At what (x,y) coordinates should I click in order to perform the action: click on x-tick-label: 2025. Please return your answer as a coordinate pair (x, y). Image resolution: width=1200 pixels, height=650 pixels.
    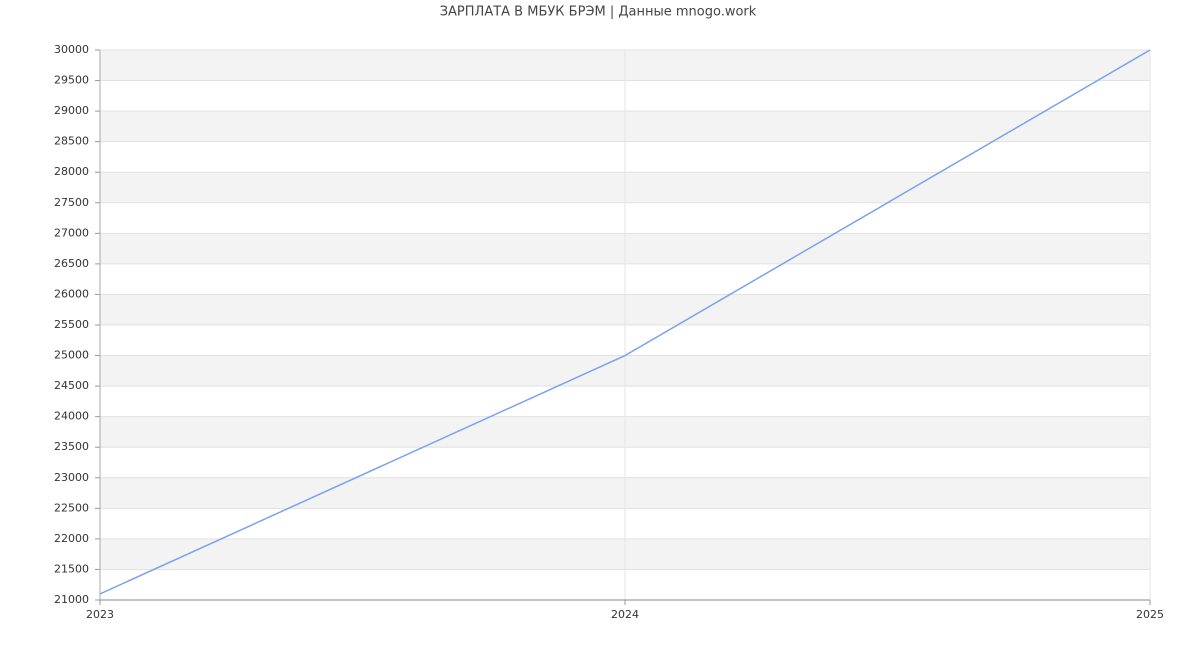
    Looking at the image, I should click on (1150, 614).